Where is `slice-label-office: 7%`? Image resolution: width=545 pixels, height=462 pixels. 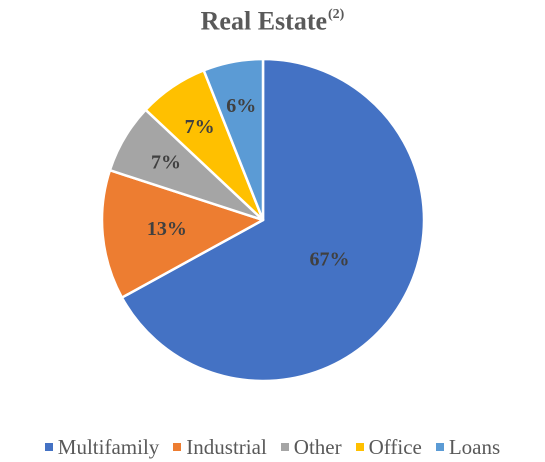
slice-label-office: 7% is located at coordinates (200, 127).